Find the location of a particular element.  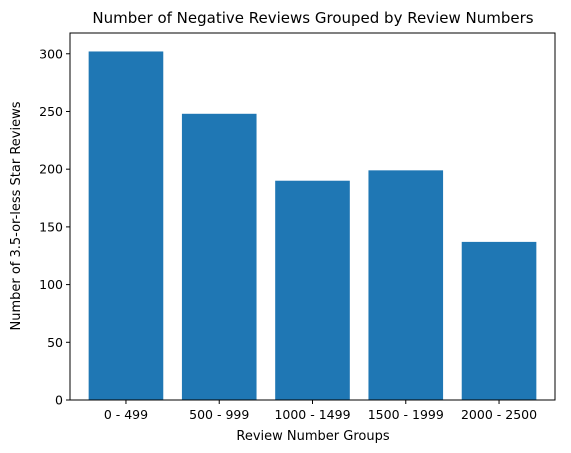

x-tick-label: 1500 - 1999 is located at coordinates (406, 414).